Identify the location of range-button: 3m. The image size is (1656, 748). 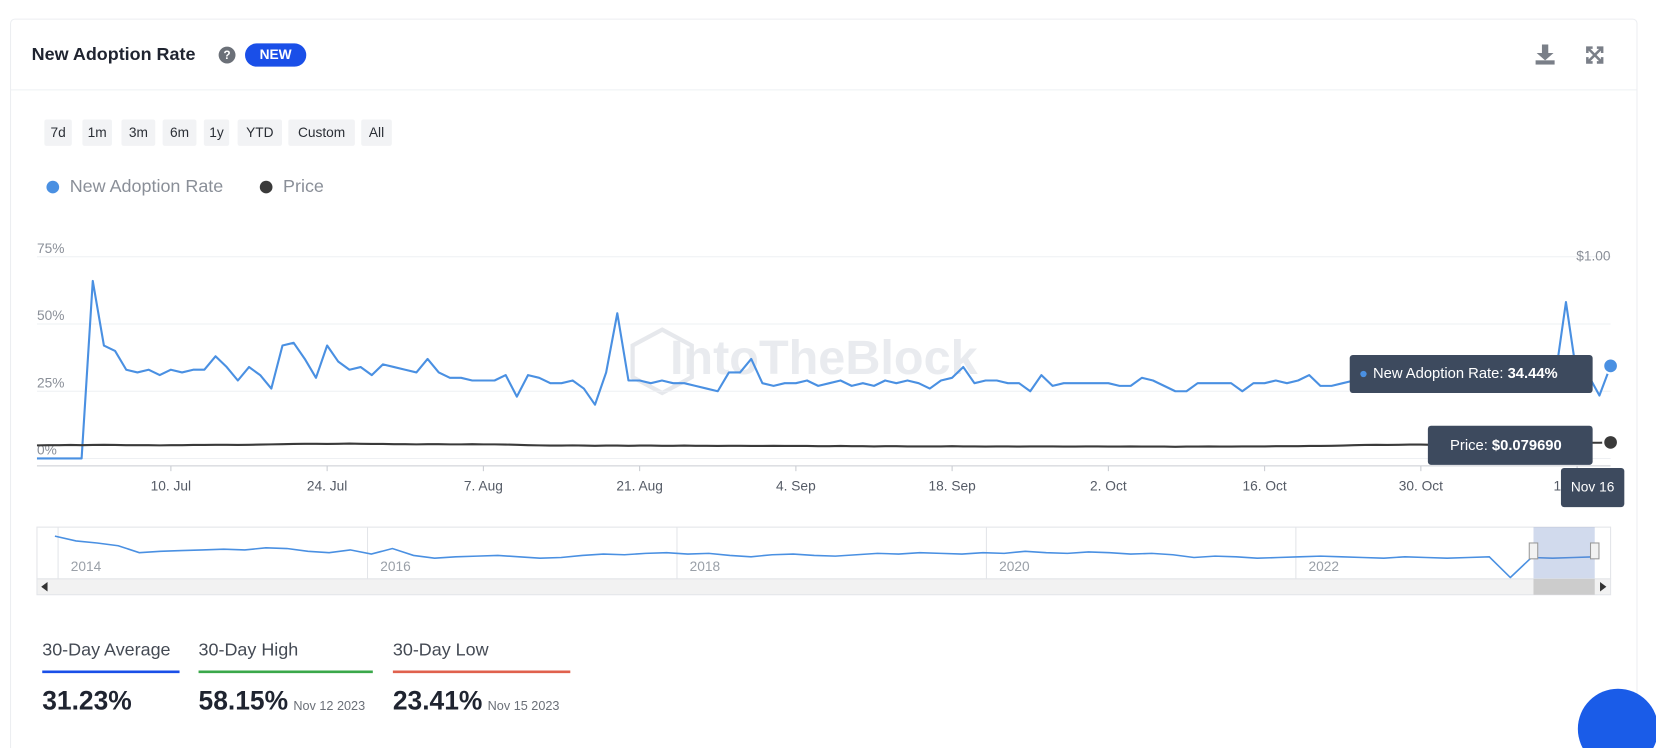
(138, 132).